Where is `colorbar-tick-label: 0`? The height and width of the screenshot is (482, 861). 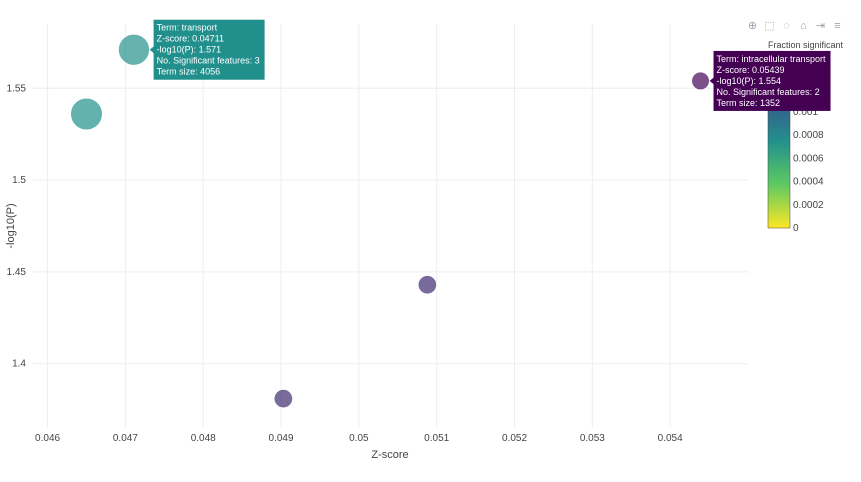 colorbar-tick-label: 0 is located at coordinates (796, 228).